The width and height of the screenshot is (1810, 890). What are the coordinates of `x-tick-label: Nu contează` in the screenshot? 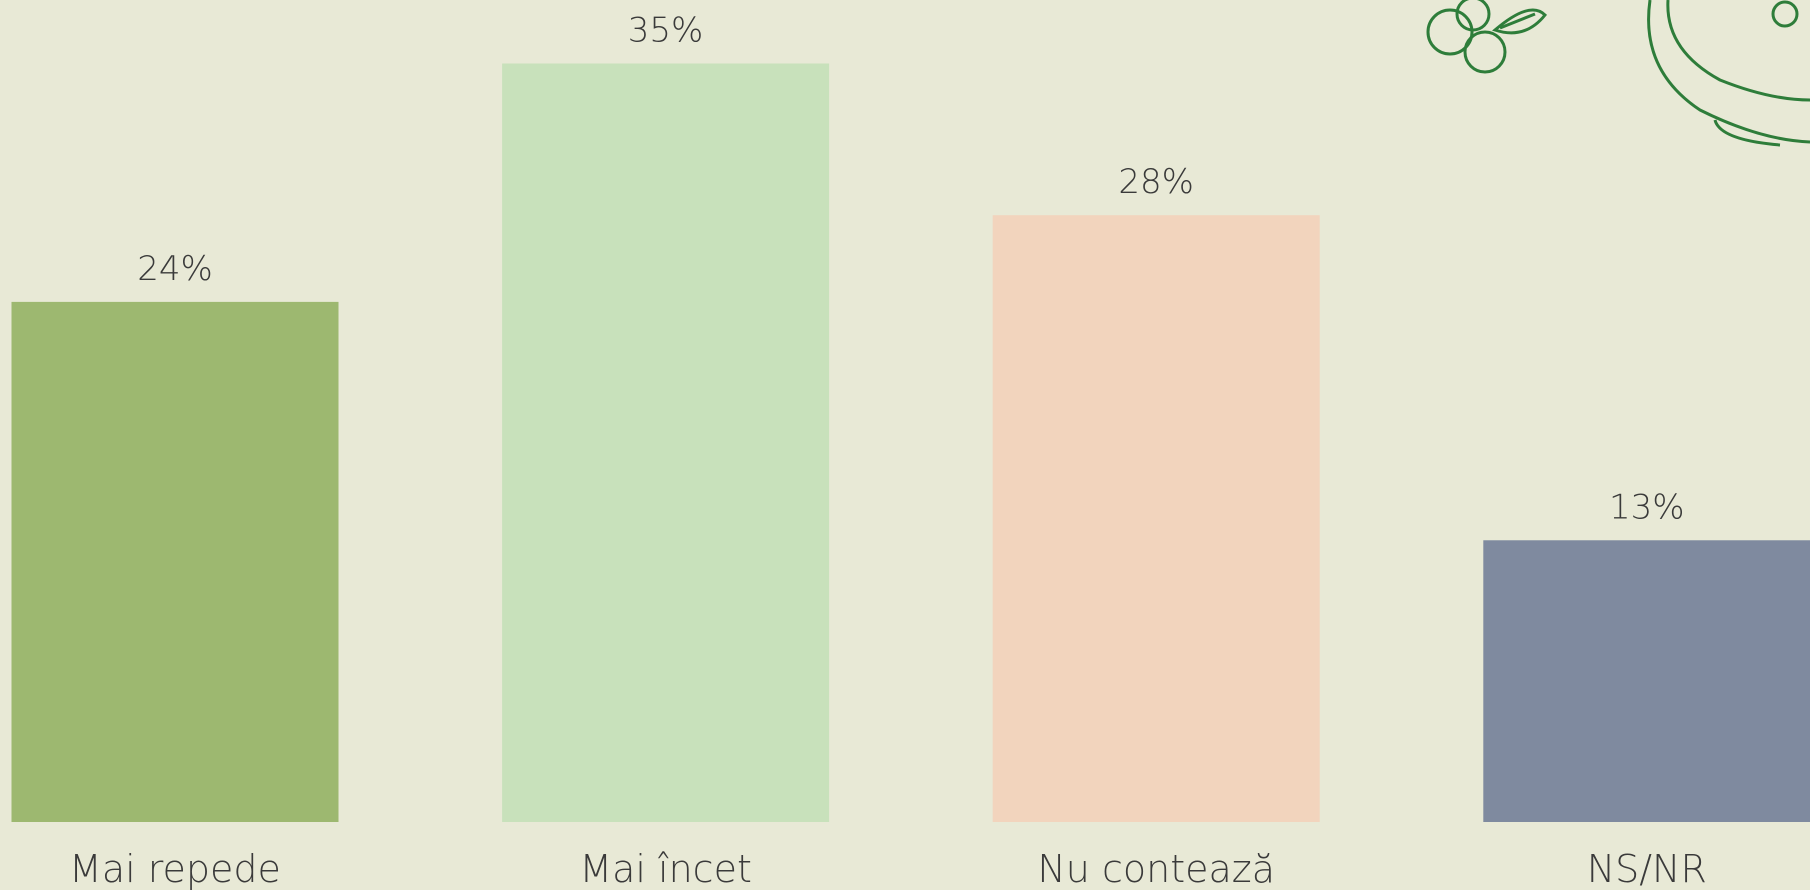 It's located at (1156, 868).